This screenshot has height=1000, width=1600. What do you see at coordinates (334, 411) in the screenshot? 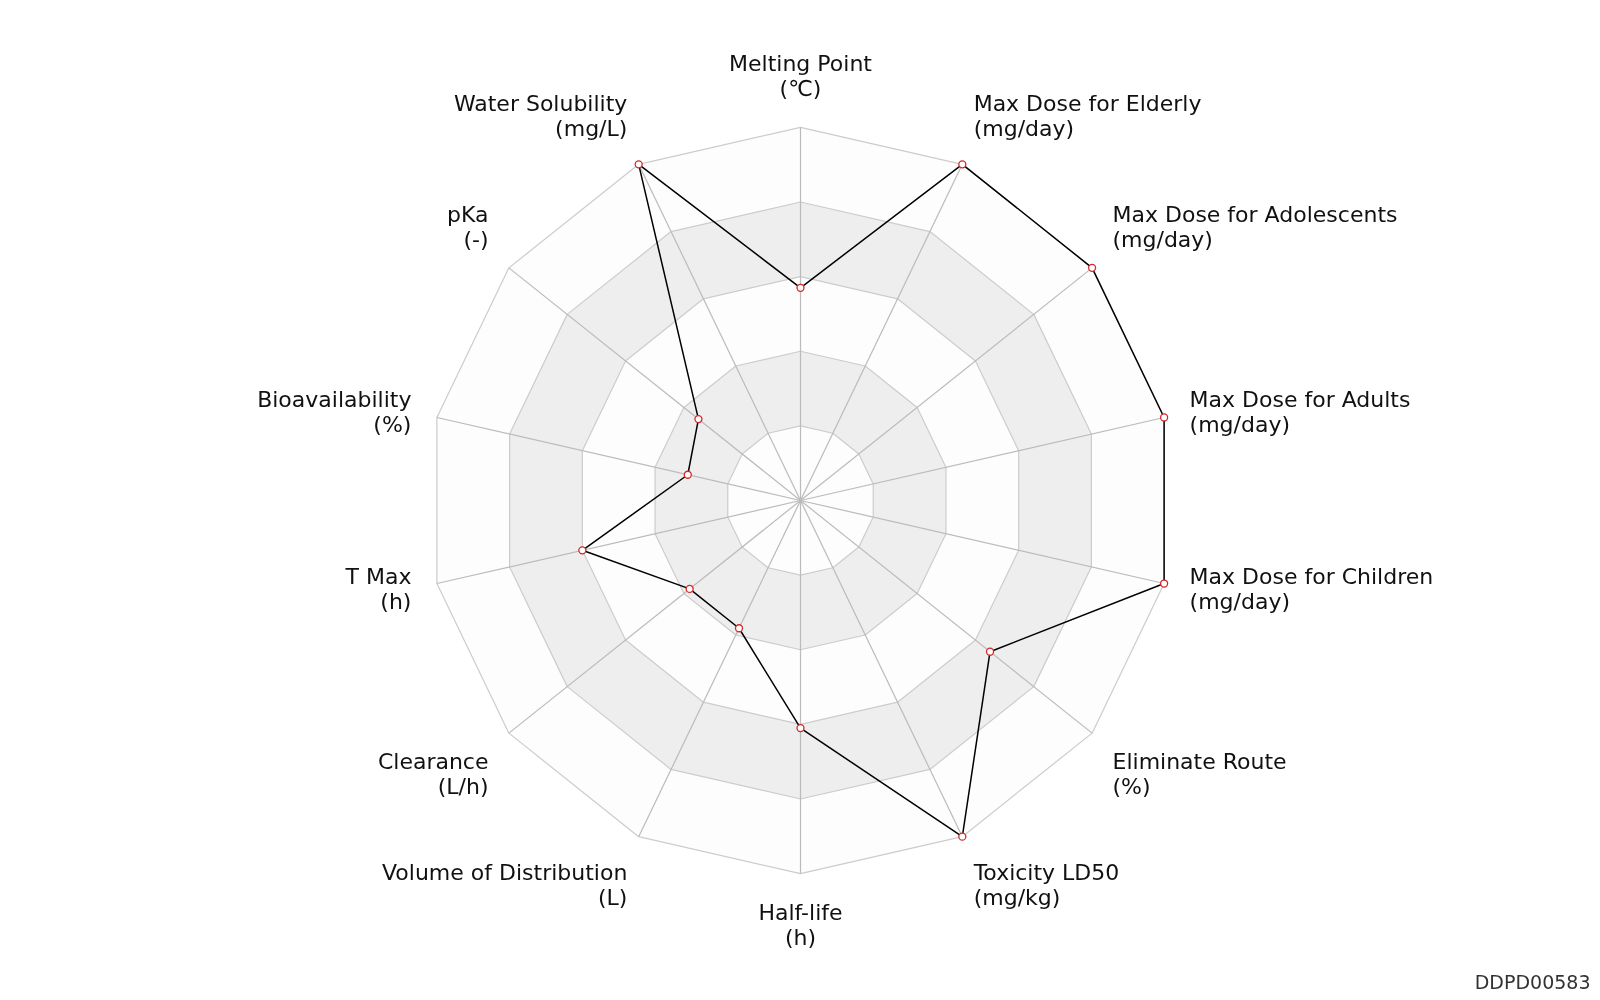
I see `spoke-label: Bioavailability (%)` at bounding box center [334, 411].